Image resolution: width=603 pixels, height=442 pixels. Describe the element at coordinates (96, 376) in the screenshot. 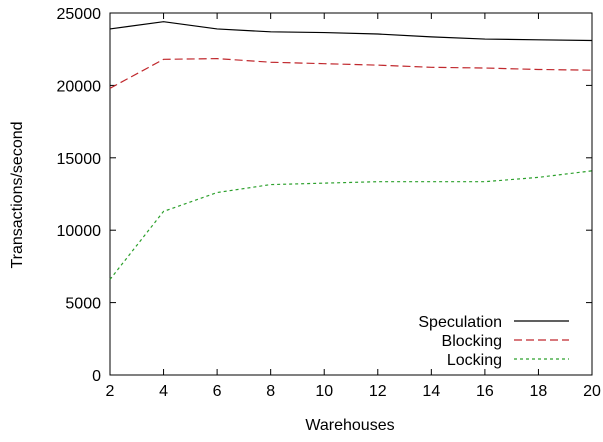

I see `y-tick-label: 0` at that location.